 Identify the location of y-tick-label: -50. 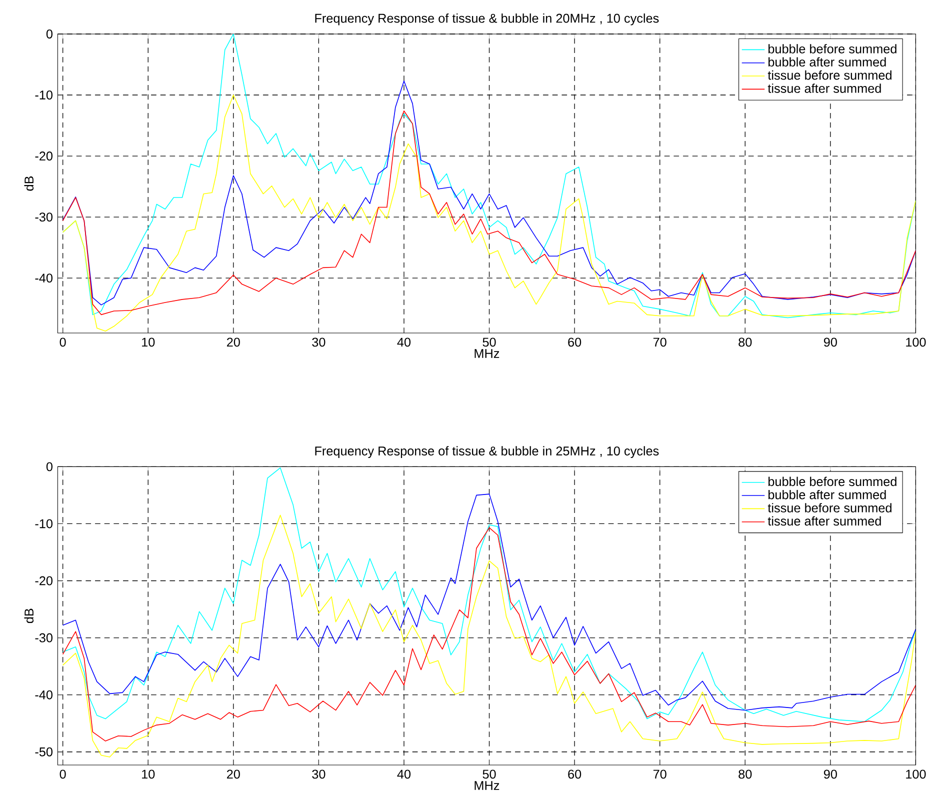
(43, 751).